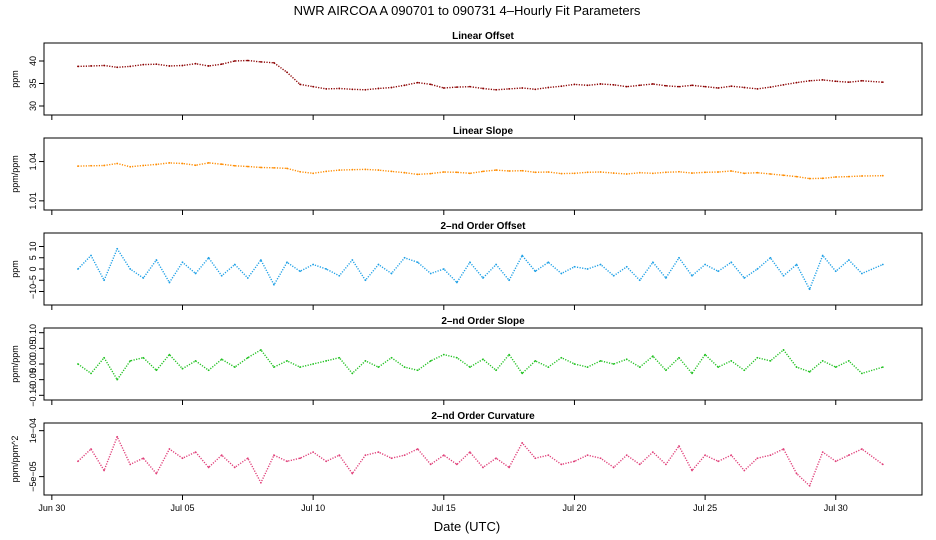 The image size is (936, 540). I want to click on x-axis-label: Date (UTC), so click(467, 526).